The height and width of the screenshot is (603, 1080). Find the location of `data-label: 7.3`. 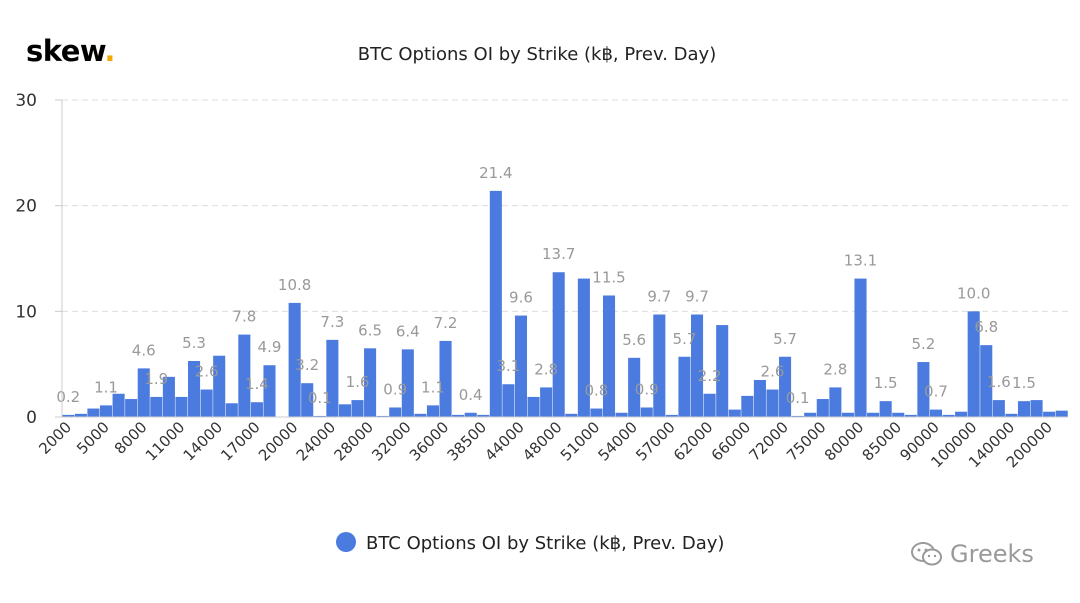

data-label: 7.3 is located at coordinates (332, 322).